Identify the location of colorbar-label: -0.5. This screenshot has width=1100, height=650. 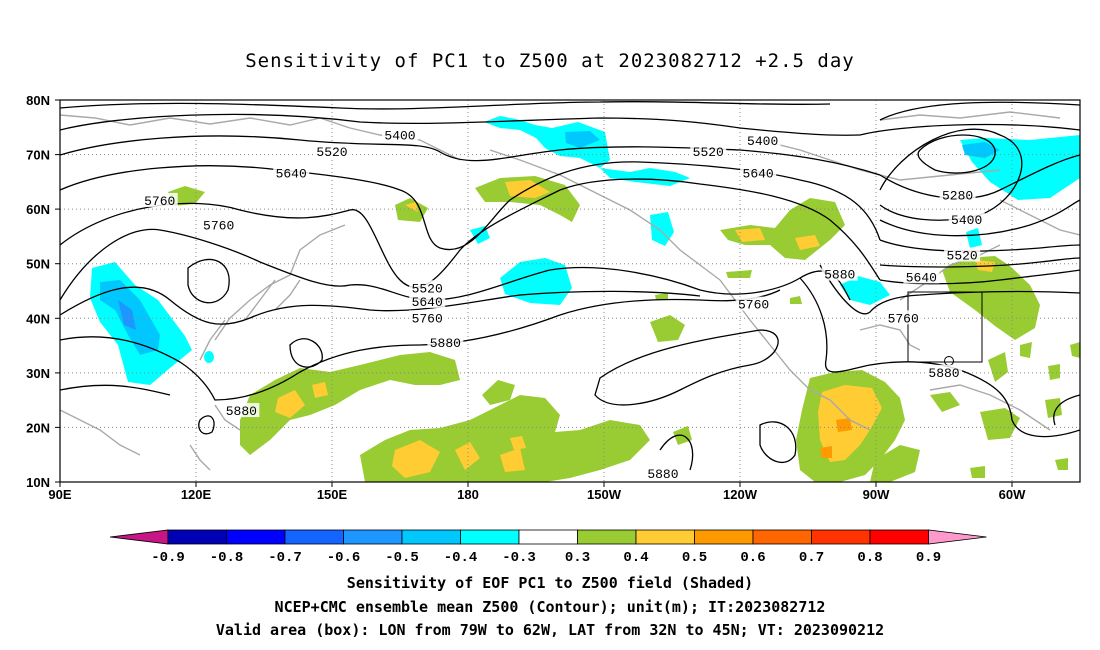
(402, 558).